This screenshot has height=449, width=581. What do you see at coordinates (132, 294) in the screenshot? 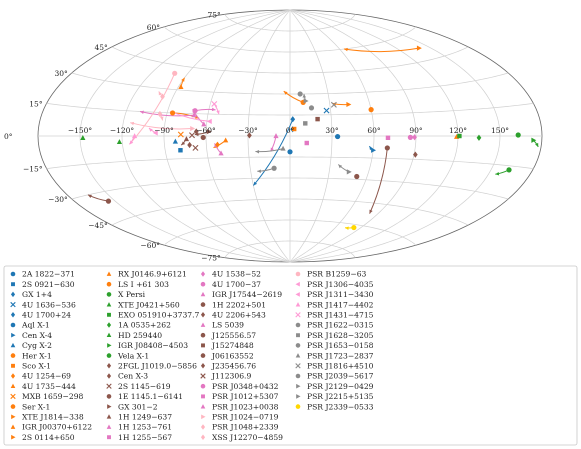
I see `legend-label: X Persi` at bounding box center [132, 294].